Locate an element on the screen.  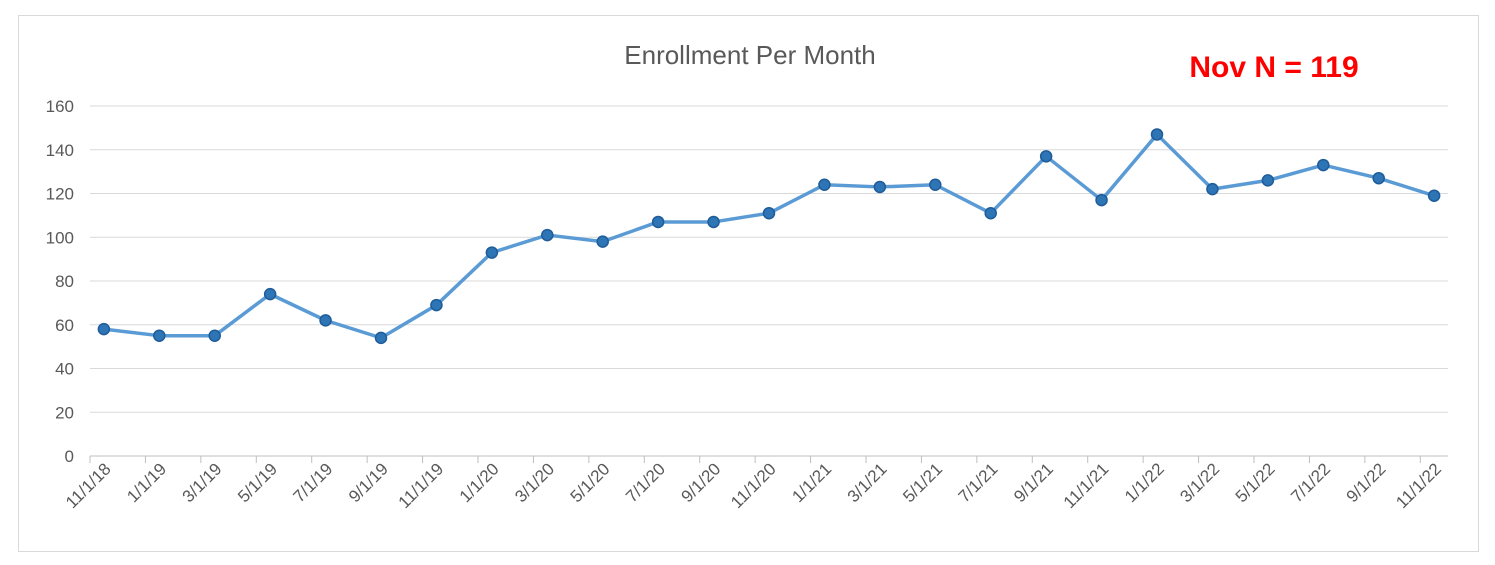
x-tick-label: 11/1/19 is located at coordinates (421, 485).